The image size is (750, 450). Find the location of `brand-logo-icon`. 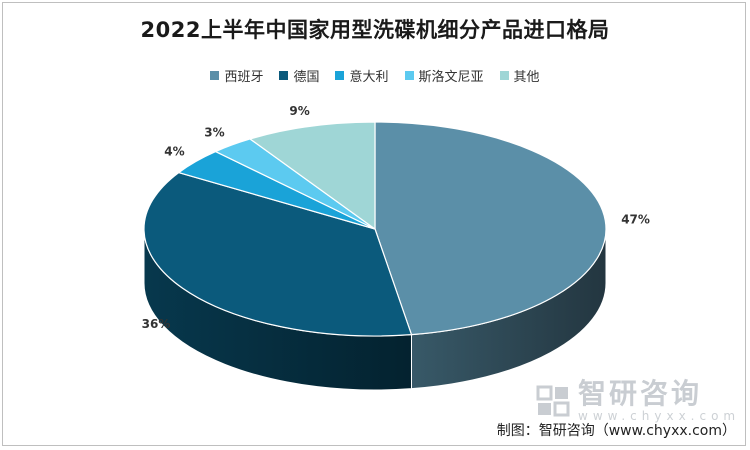

brand-logo-icon is located at coordinates (553, 401).